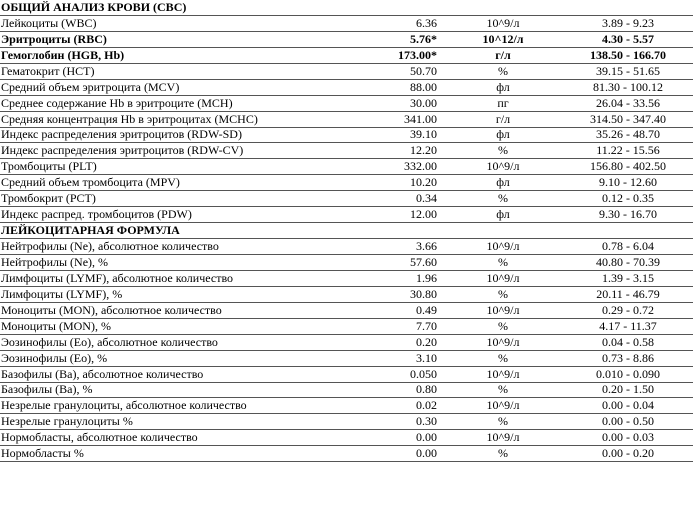  What do you see at coordinates (346, 454) in the screenshot?
I see `table-row: Нормобласты % 0.00% 0.00 - 0.20` at bounding box center [346, 454].